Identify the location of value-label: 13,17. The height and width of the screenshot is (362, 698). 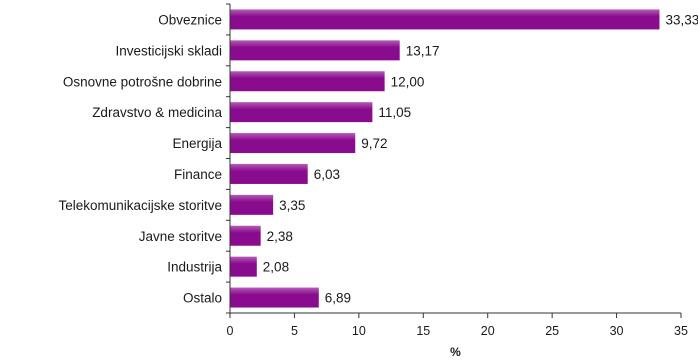
(423, 50).